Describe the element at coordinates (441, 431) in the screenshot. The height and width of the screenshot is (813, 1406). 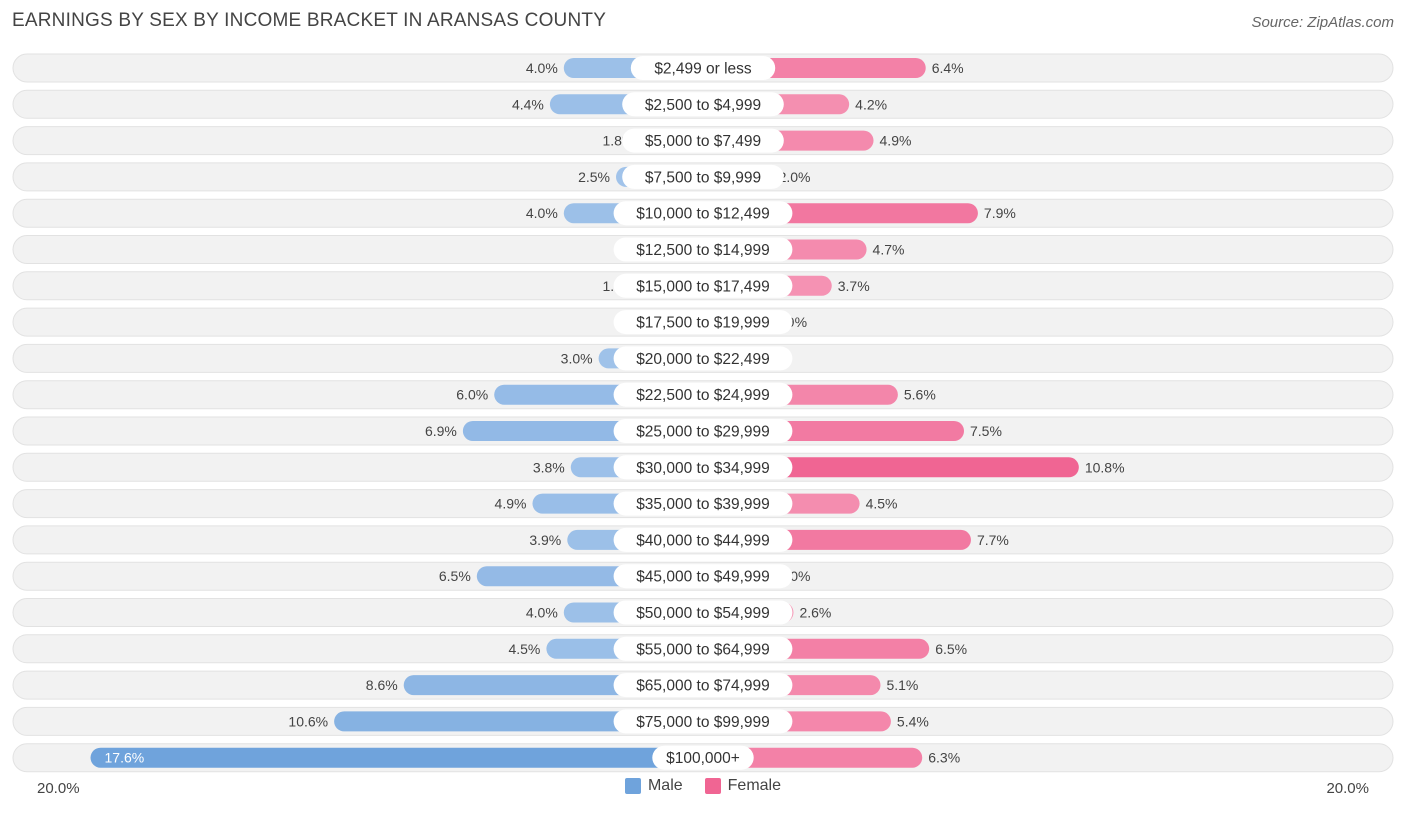
I see `data-label-male: 6.9%` at that location.